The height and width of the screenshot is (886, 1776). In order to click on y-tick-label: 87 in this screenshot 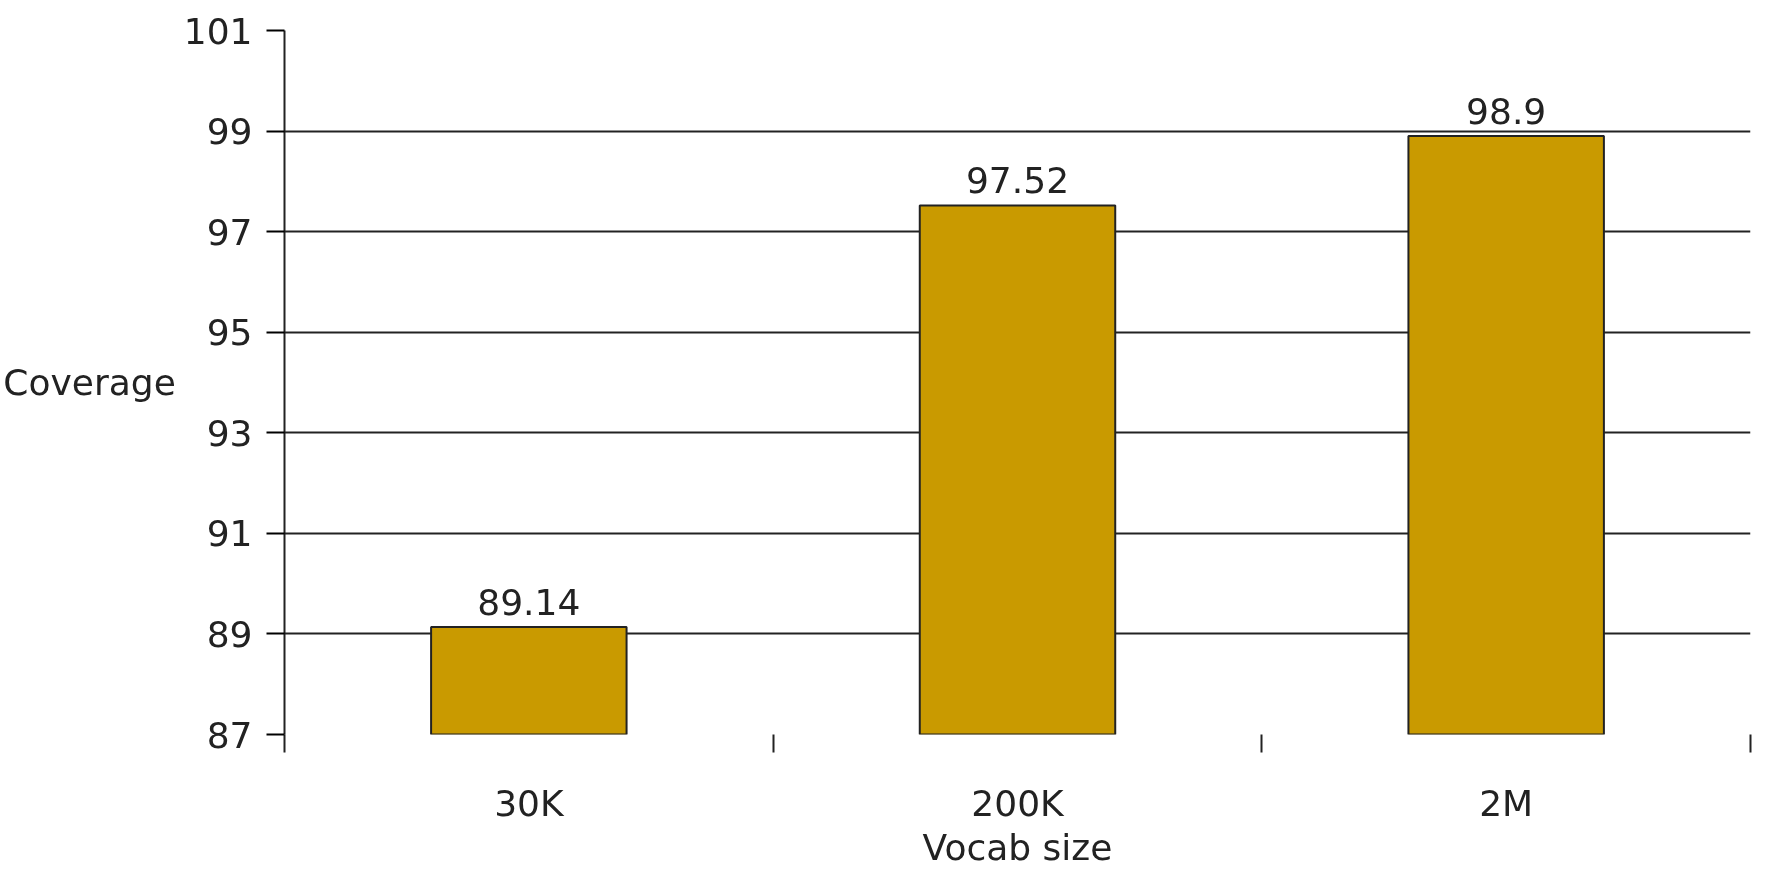, I will do `click(229, 735)`.